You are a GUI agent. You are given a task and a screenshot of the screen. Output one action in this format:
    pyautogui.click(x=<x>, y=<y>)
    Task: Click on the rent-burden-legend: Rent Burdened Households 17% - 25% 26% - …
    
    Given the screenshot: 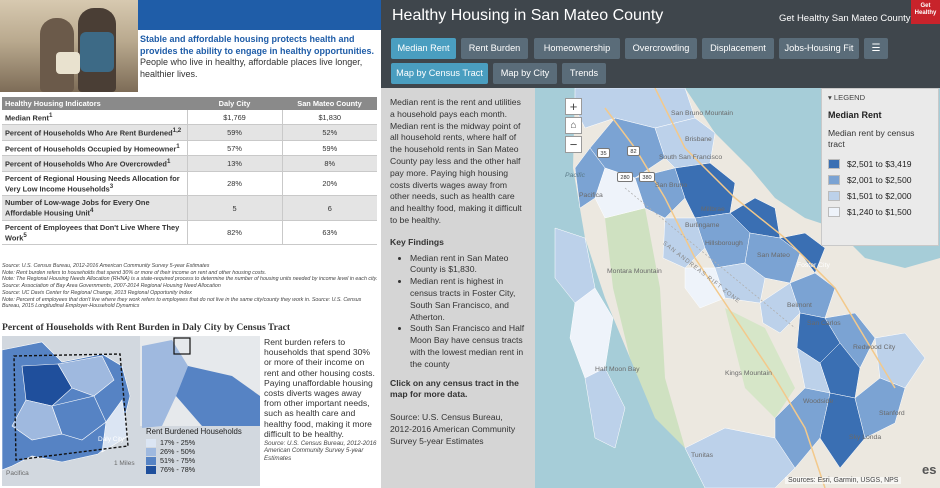 What is the action you would take?
    pyautogui.click(x=202, y=450)
    